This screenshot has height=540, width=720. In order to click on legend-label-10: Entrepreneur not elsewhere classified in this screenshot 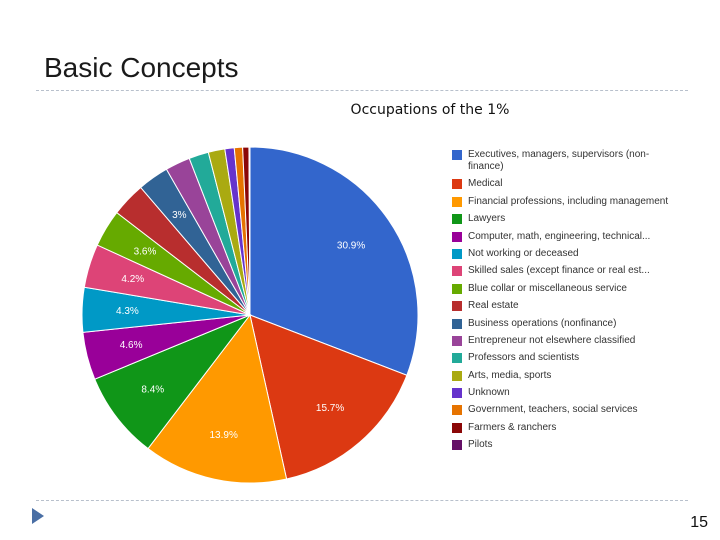, I will do `click(552, 340)`.